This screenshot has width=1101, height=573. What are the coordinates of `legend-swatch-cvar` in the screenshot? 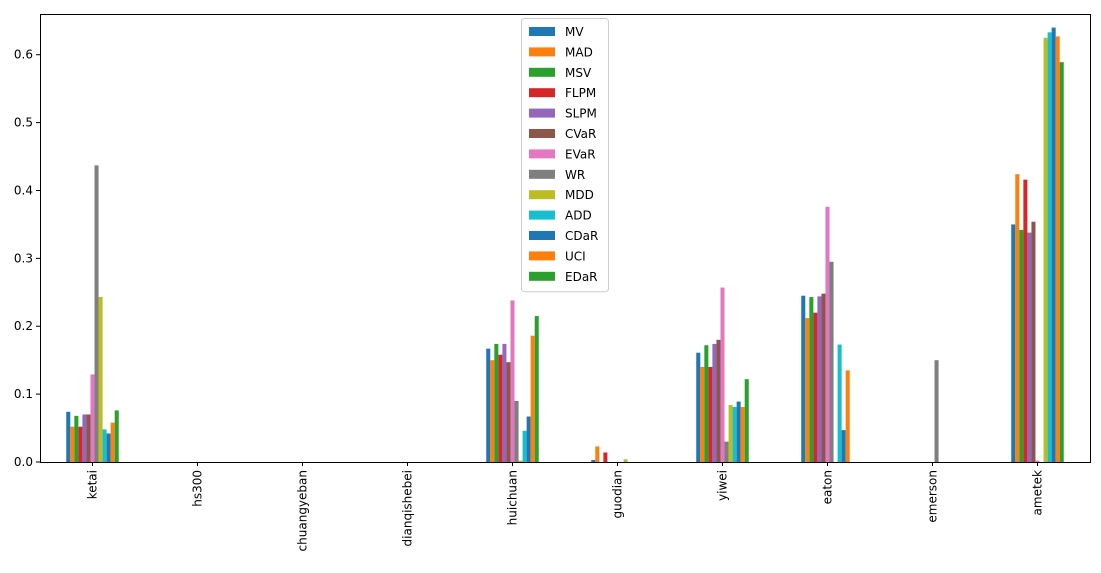 It's located at (542, 133).